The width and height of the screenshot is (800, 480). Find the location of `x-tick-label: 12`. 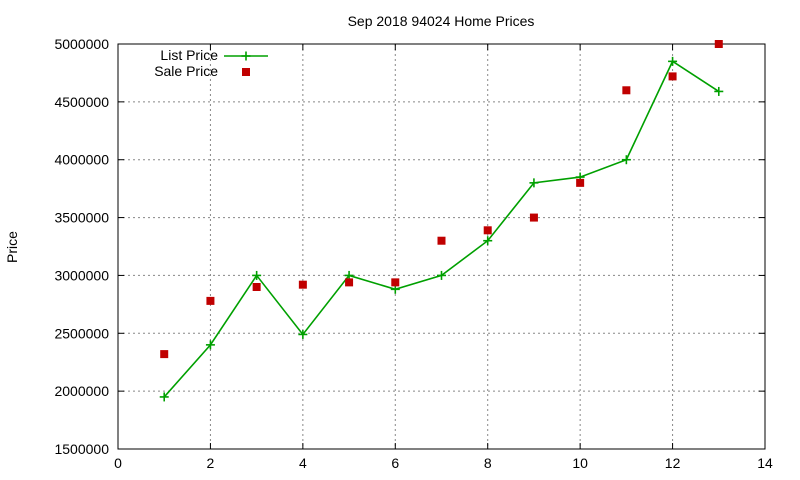

x-tick-label: 12 is located at coordinates (673, 463).